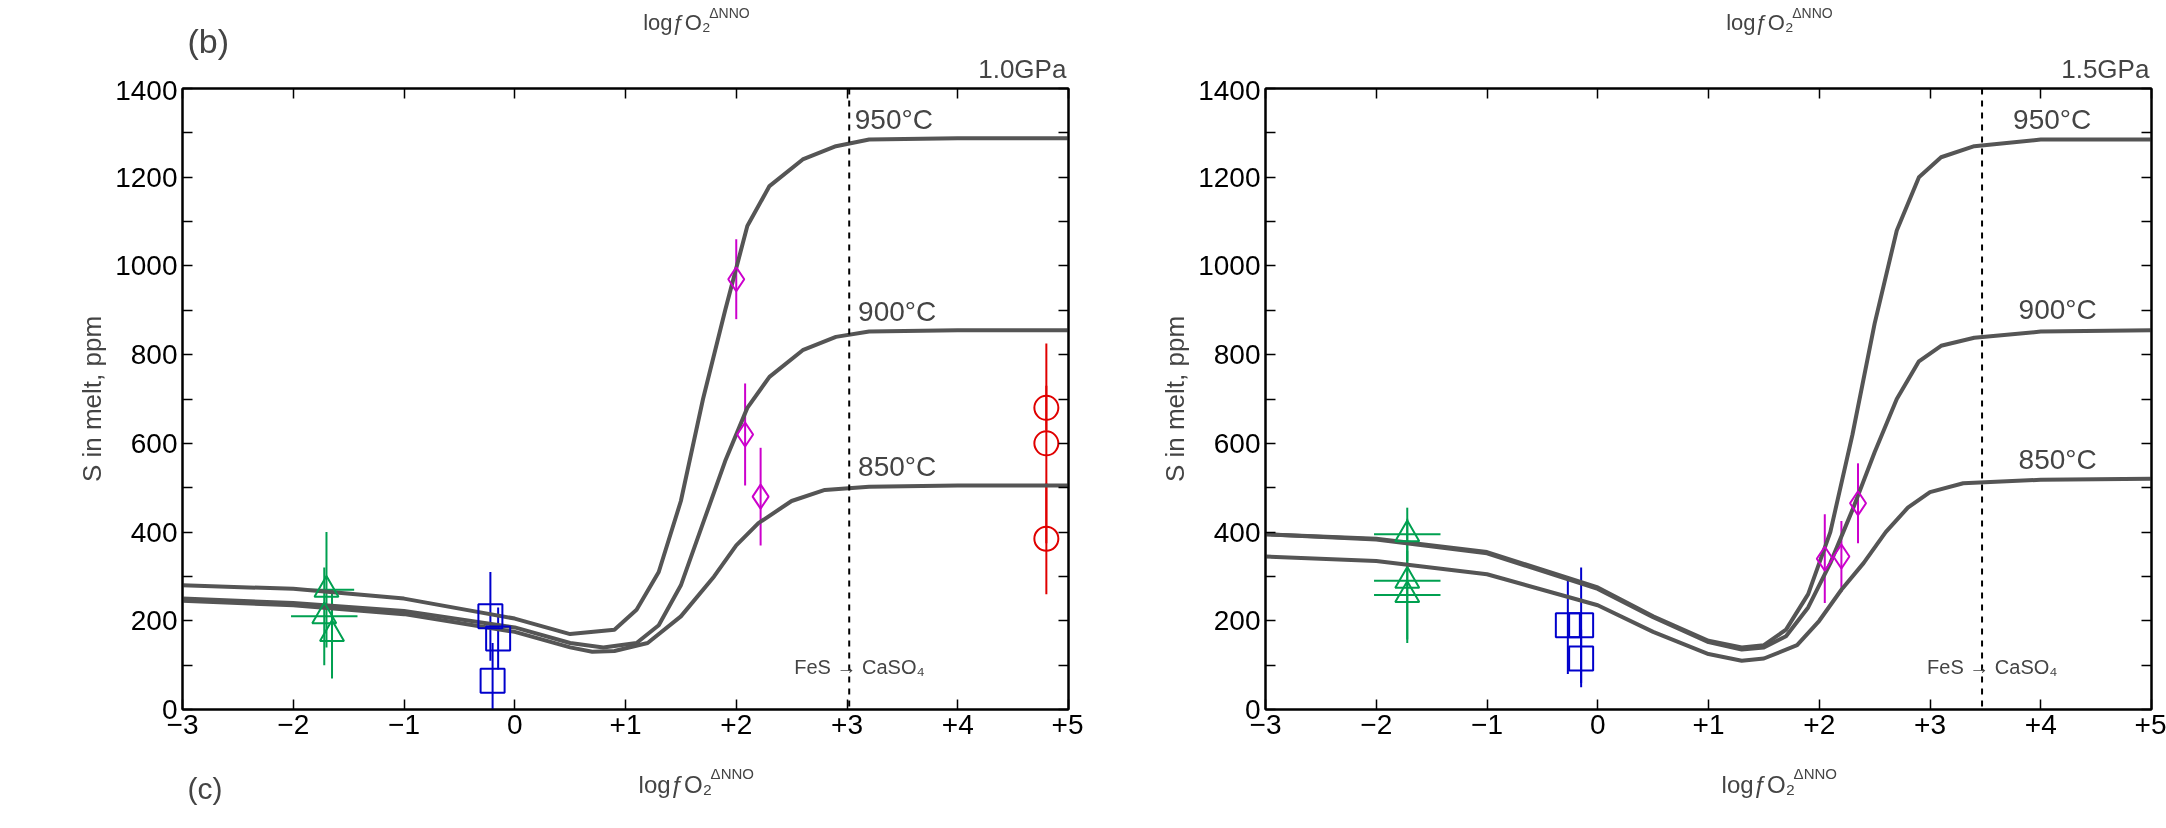 The width and height of the screenshot is (2166, 828). What do you see at coordinates (208, 40) in the screenshot?
I see `text: (b)` at bounding box center [208, 40].